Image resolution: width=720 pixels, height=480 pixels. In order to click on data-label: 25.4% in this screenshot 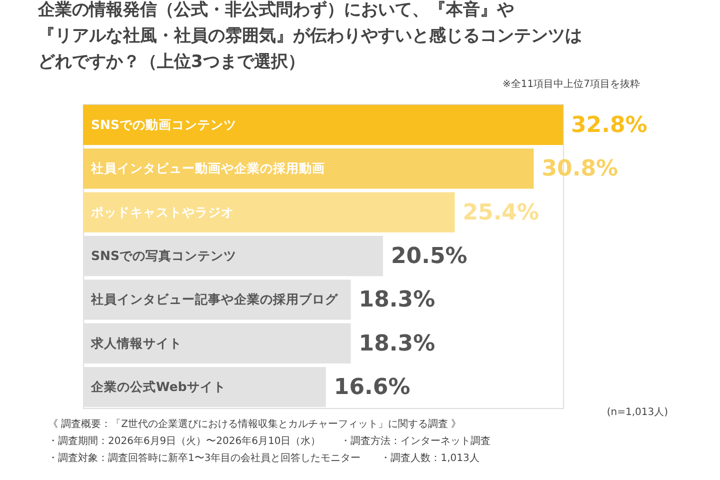, I will do `click(501, 213)`.